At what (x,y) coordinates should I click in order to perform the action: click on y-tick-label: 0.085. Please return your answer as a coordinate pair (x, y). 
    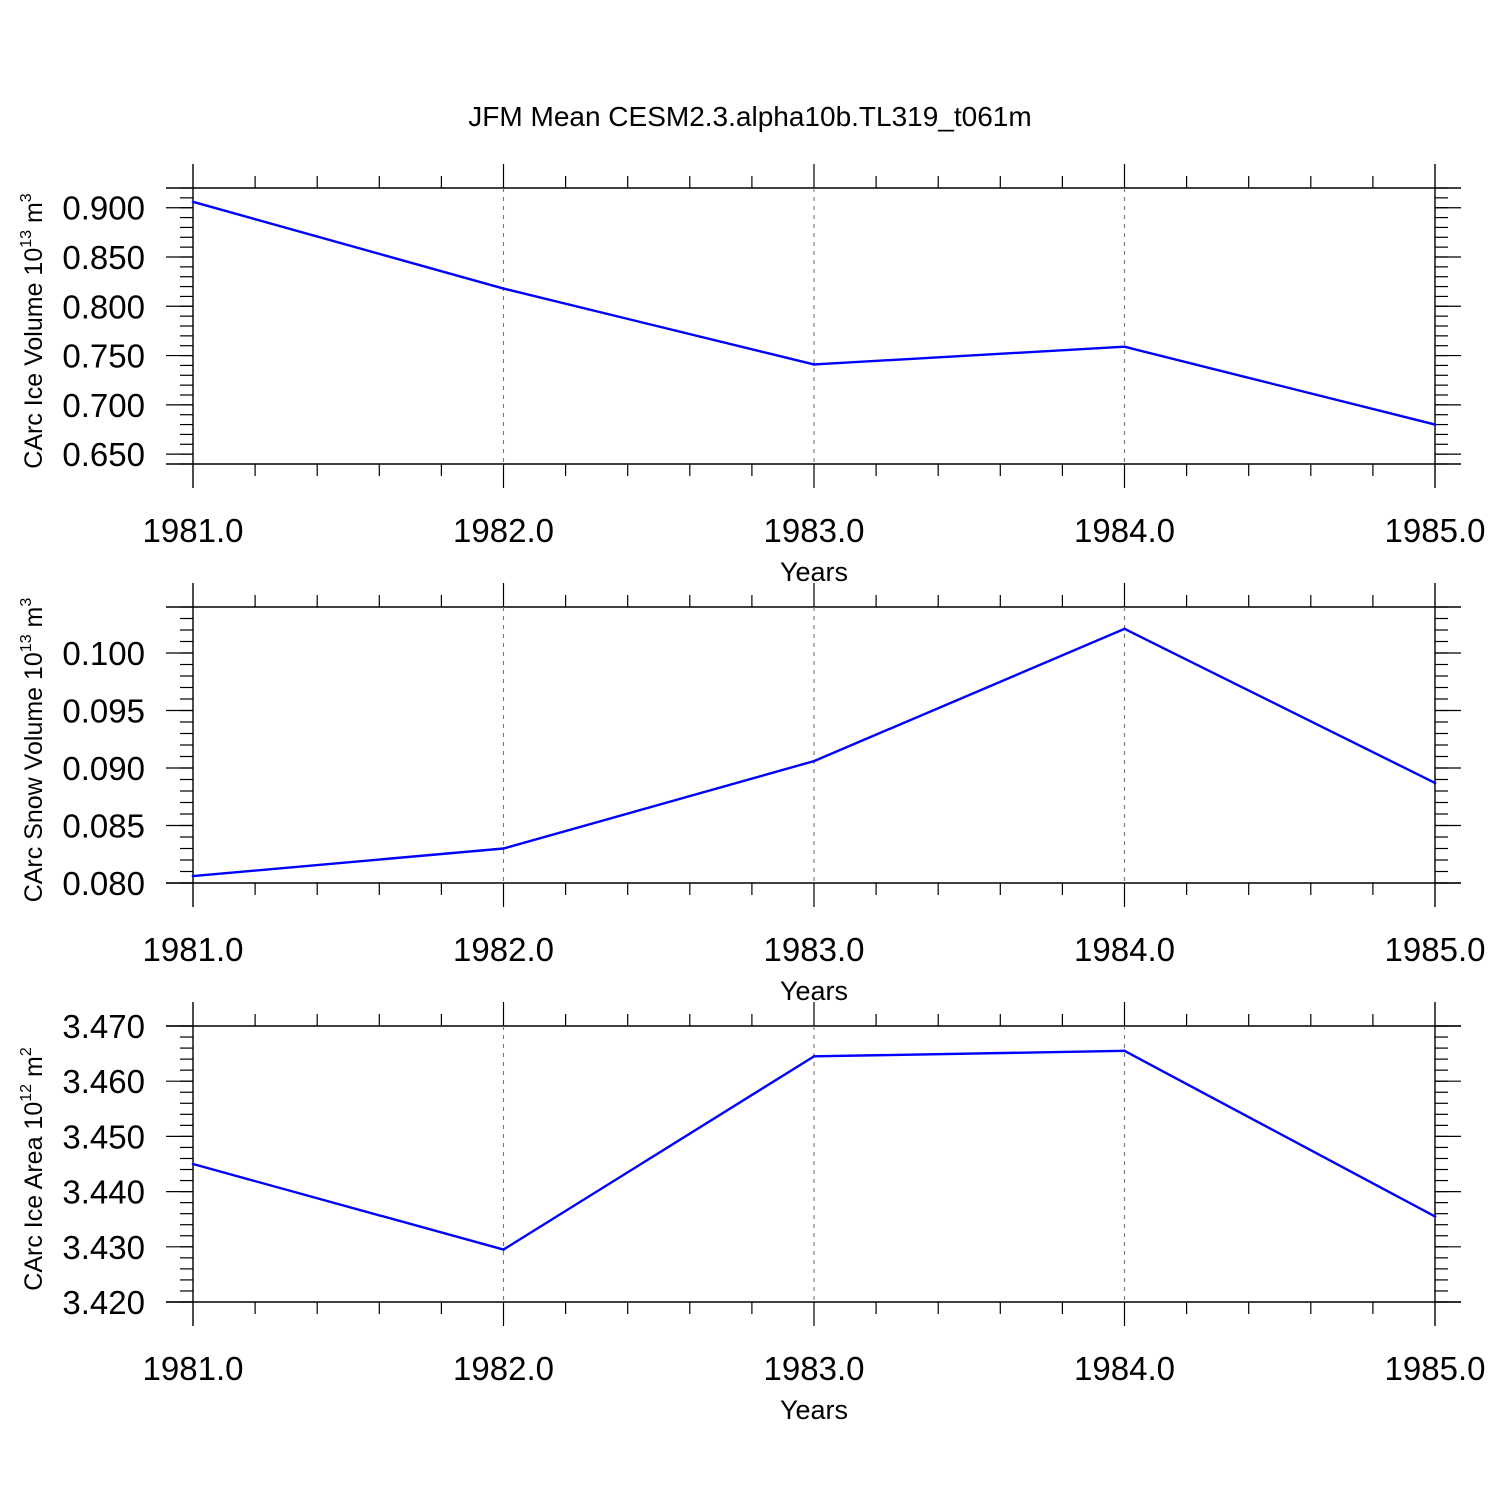
    Looking at the image, I should click on (103, 826).